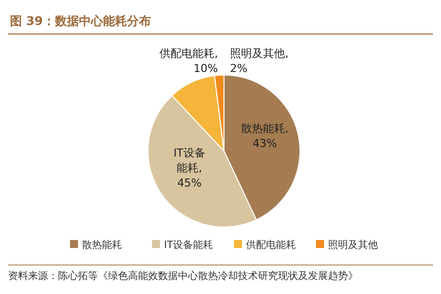 Image resolution: width=441 pixels, height=294 pixels. What do you see at coordinates (259, 61) in the screenshot?
I see `data-label: 照明及其他,2%` at bounding box center [259, 61].